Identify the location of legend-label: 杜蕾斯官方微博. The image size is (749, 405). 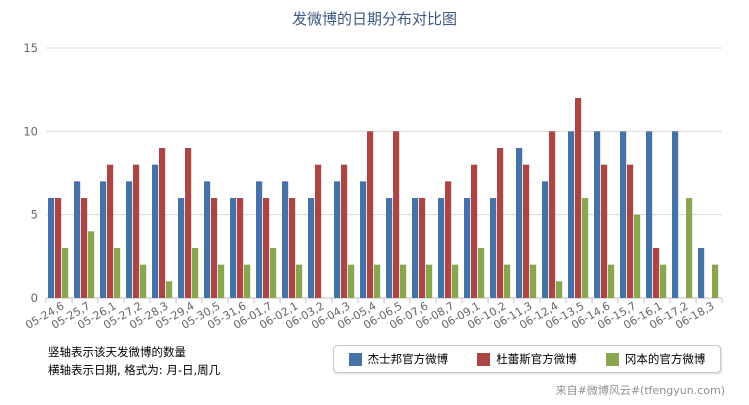
(536, 359).